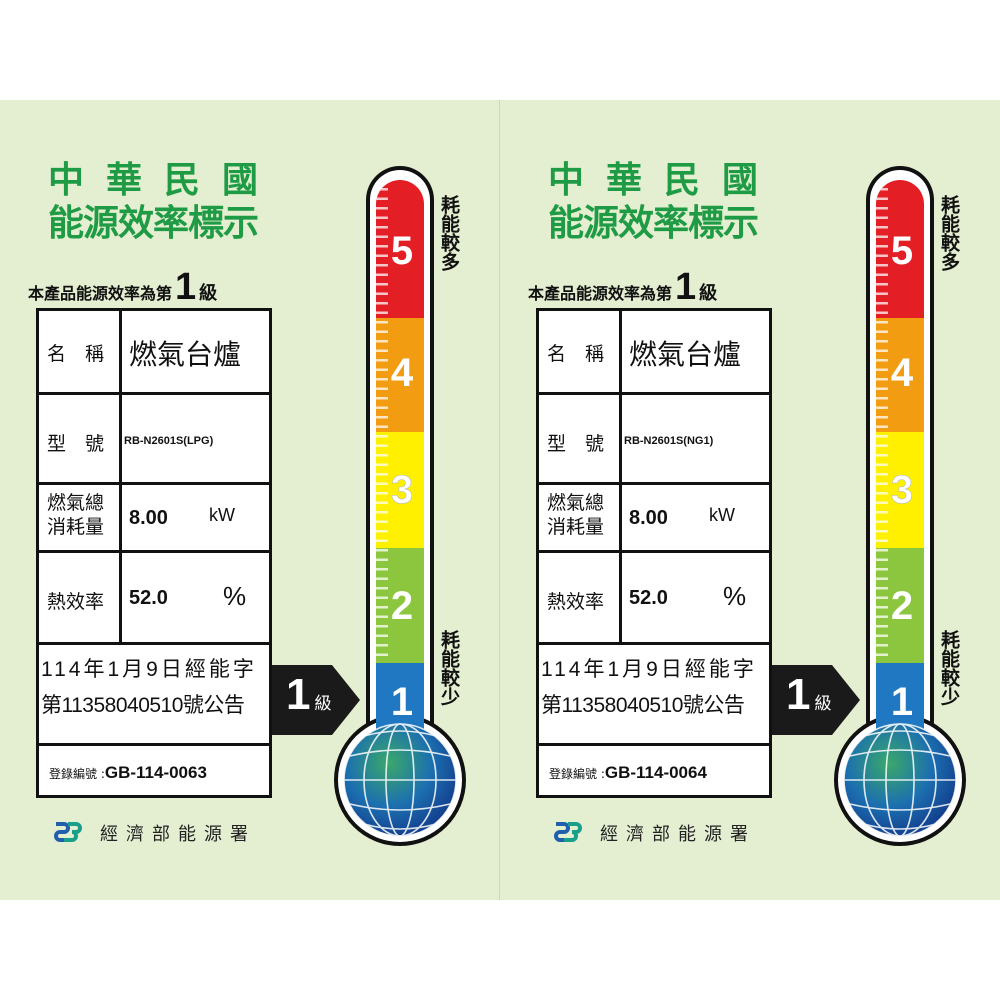 The height and width of the screenshot is (1000, 1000). I want to click on name-value: 燃氣台爐, so click(685, 354).